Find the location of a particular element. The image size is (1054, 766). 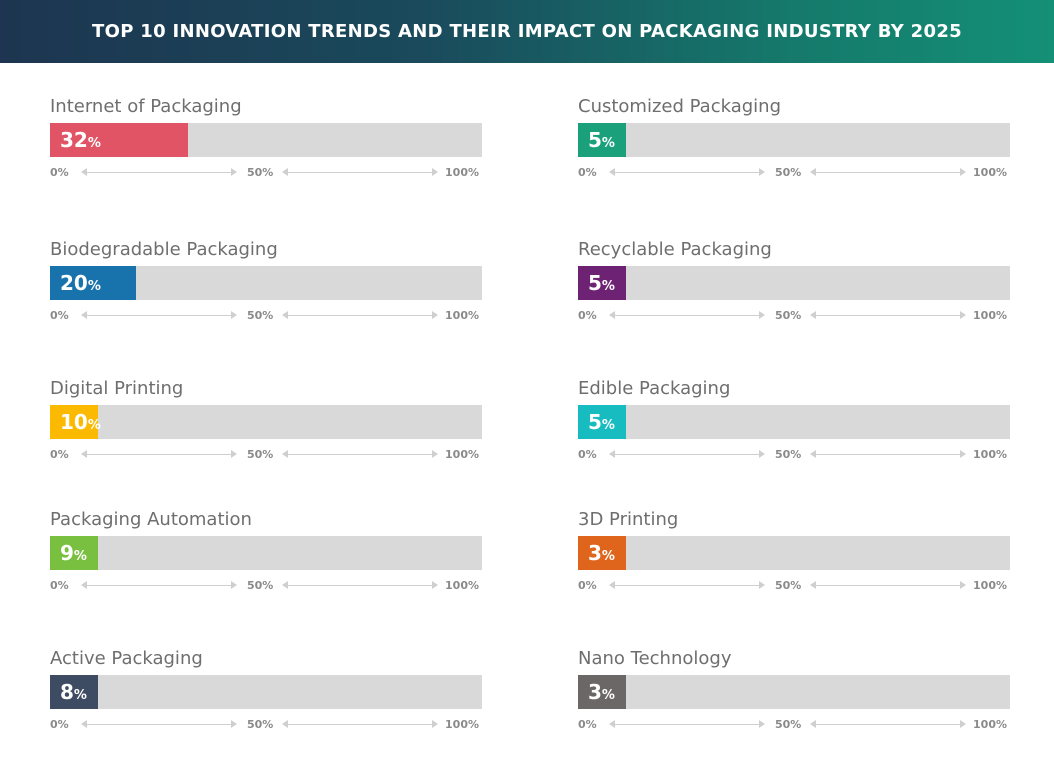

value-number: 9 is located at coordinates (67, 553).